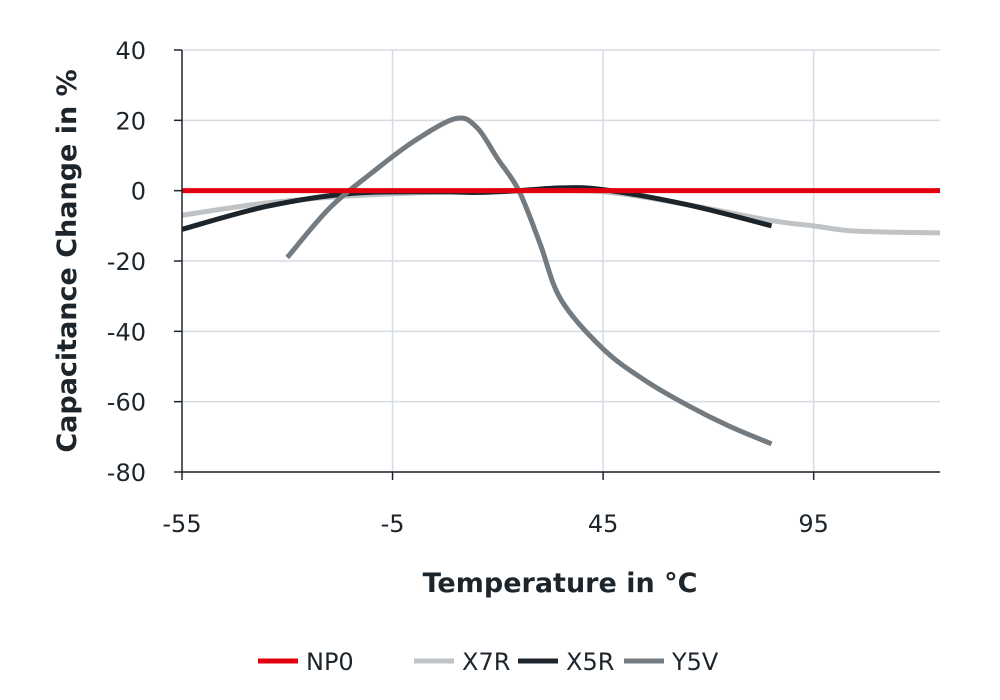 Image resolution: width=1000 pixels, height=700 pixels. I want to click on x-tick-label: -55, so click(181, 524).